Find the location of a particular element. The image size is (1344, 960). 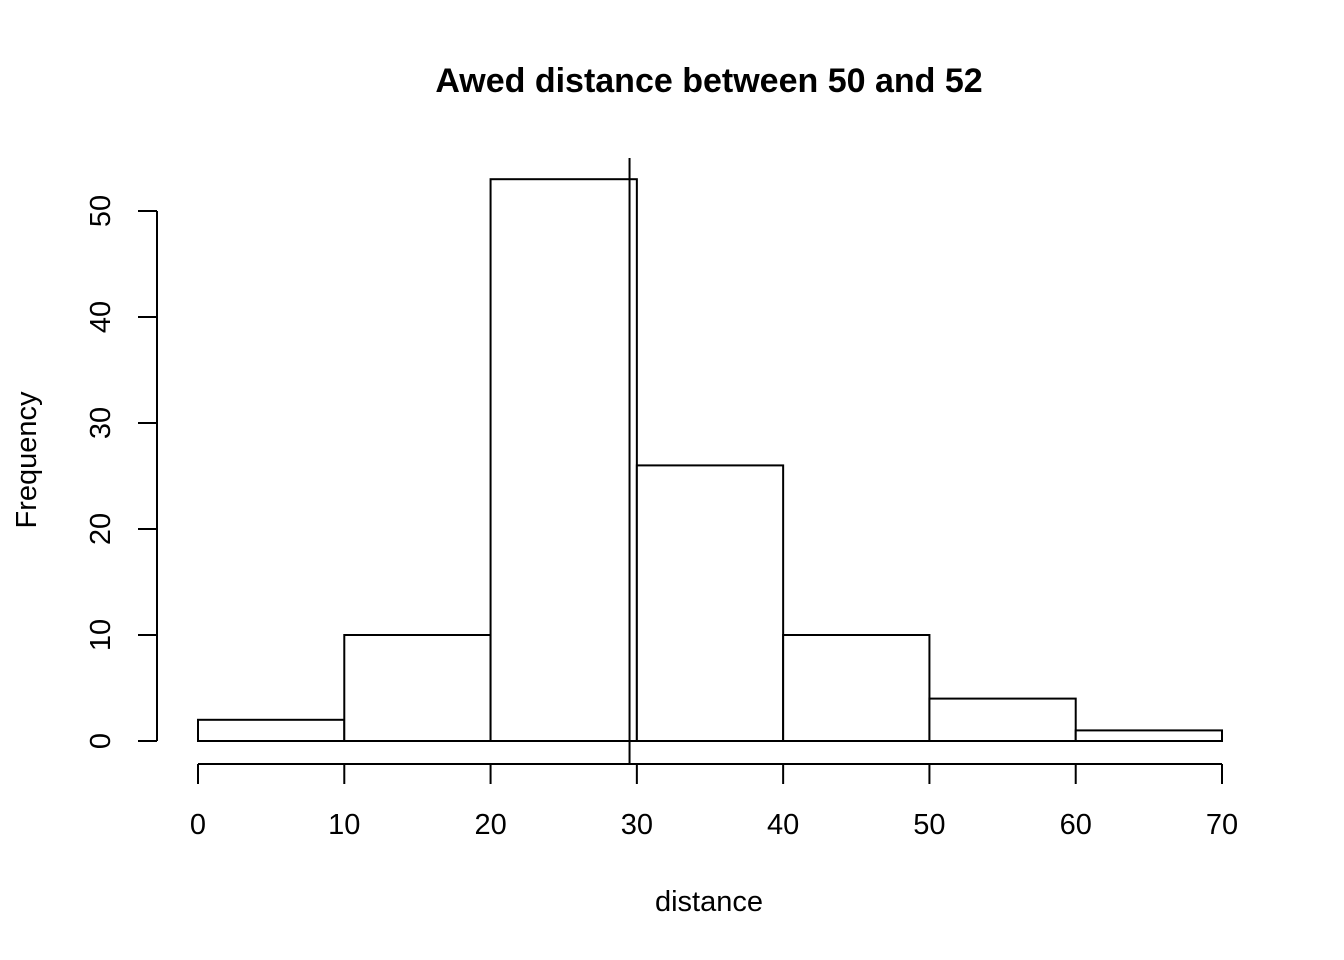

x-tick-label-5: 50 is located at coordinates (929, 825).